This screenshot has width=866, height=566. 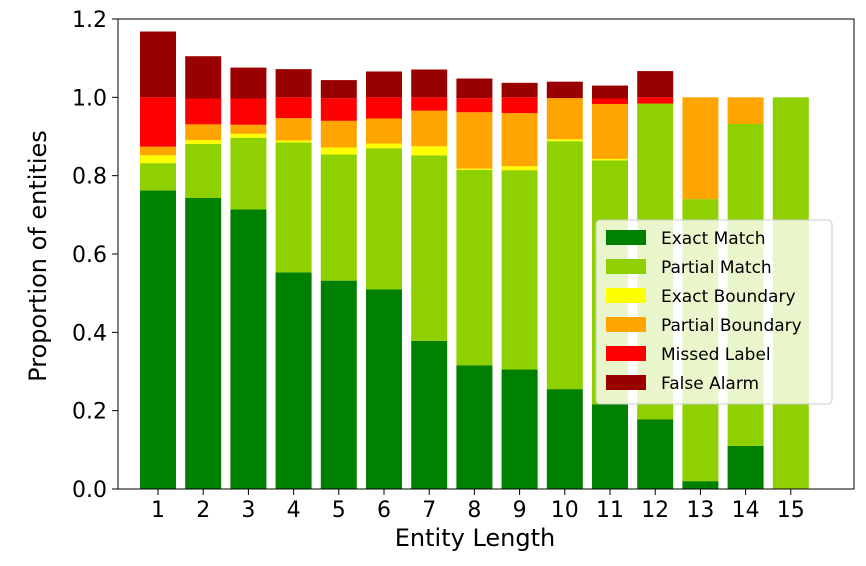 What do you see at coordinates (89, 412) in the screenshot?
I see `y-tick-label: 0.2` at bounding box center [89, 412].